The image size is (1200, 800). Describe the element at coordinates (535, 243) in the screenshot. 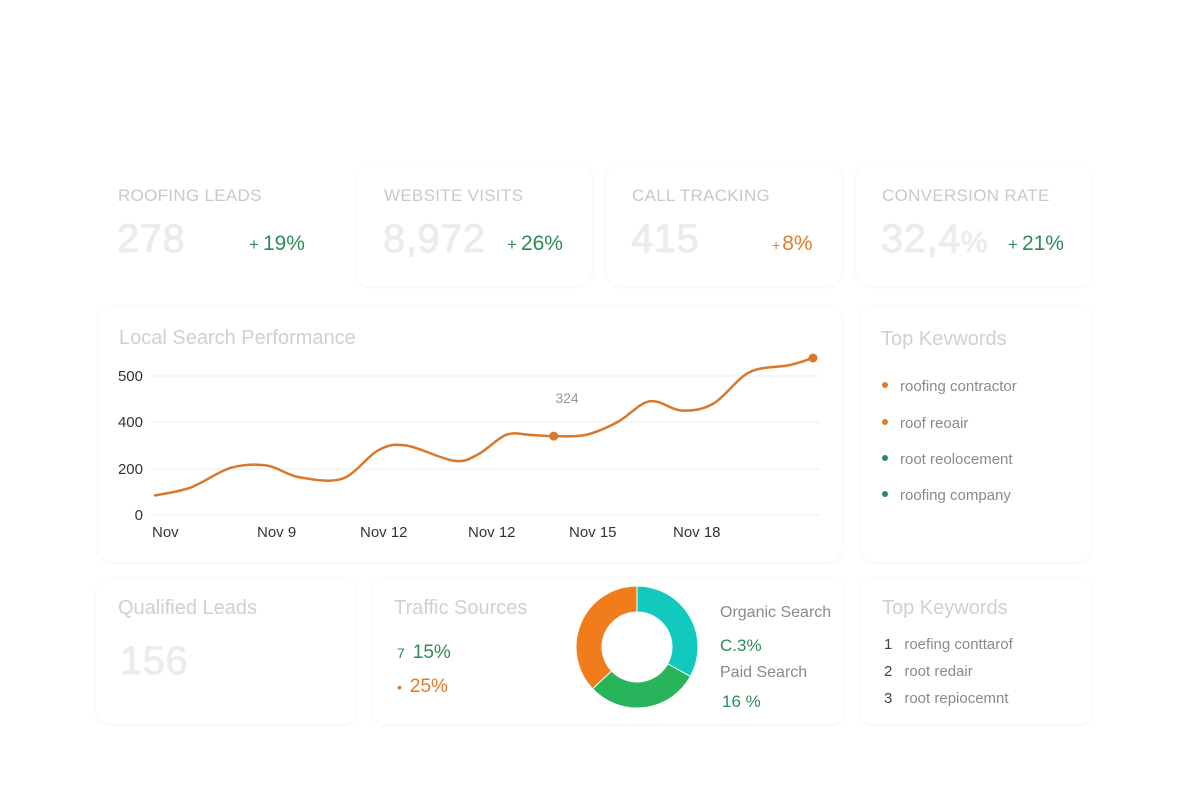

I see `kpi-delta: +26%` at that location.